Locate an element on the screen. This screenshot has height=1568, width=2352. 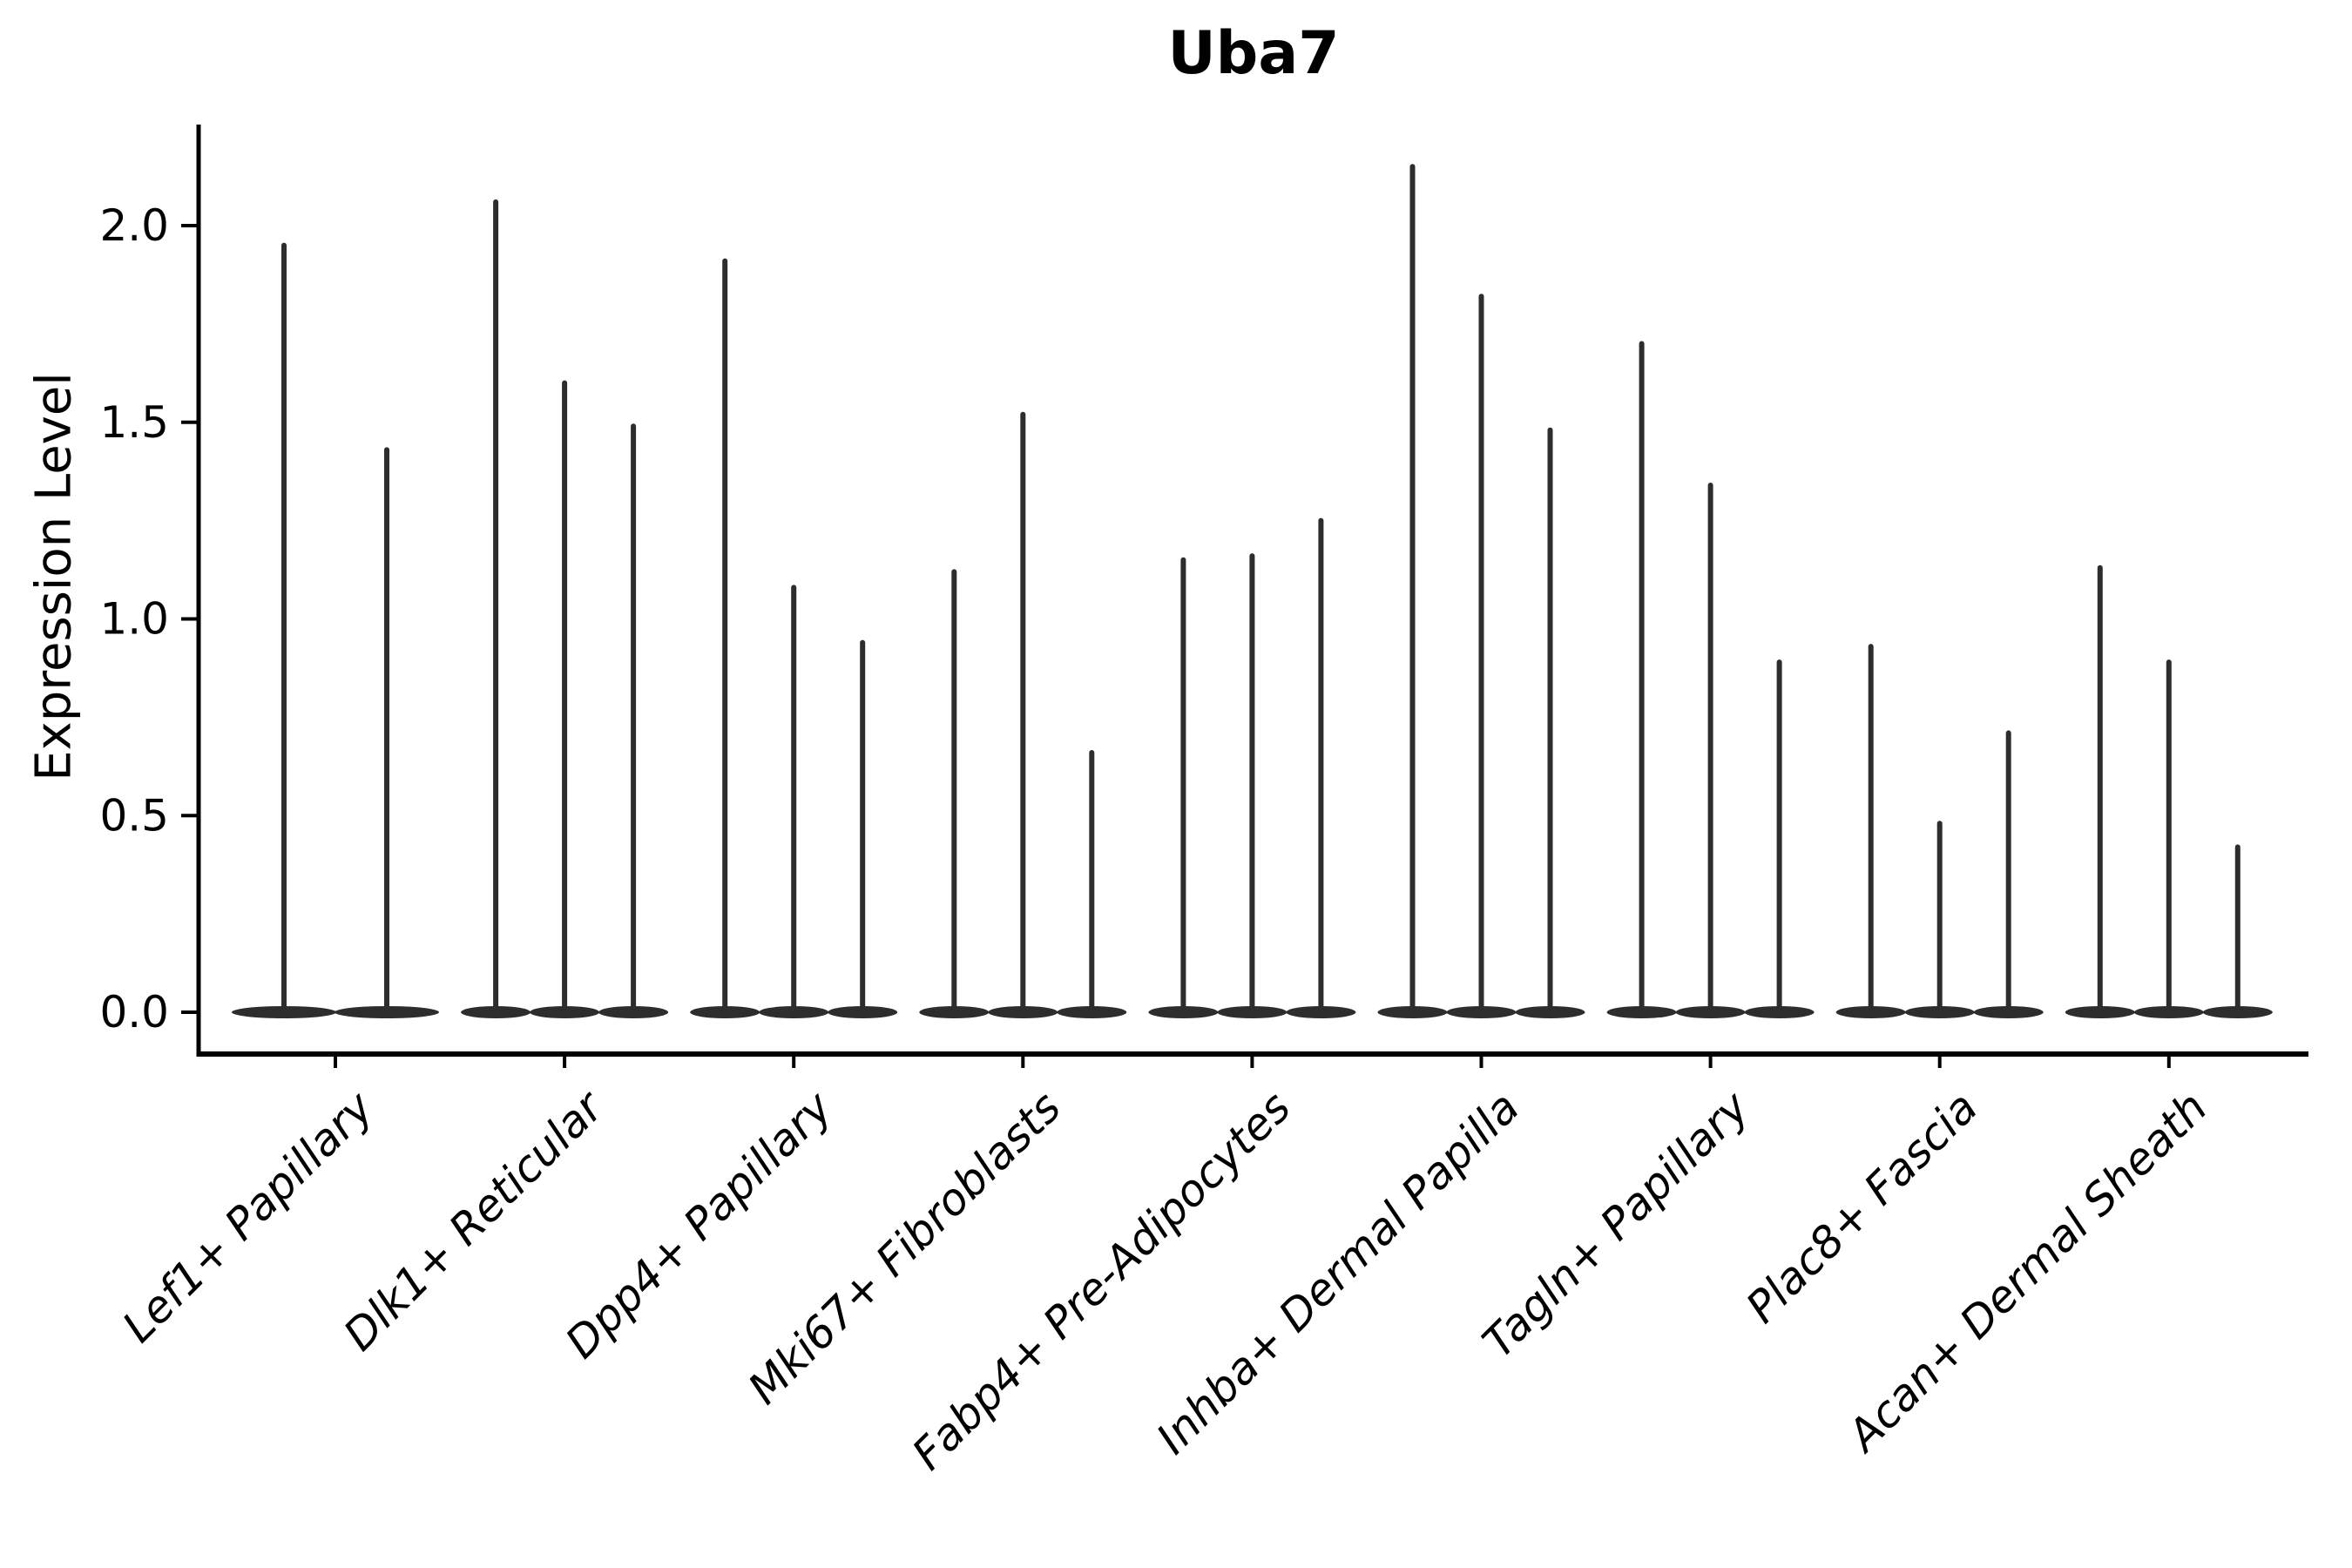
chart-title: Uba7 is located at coordinates (1253, 53).